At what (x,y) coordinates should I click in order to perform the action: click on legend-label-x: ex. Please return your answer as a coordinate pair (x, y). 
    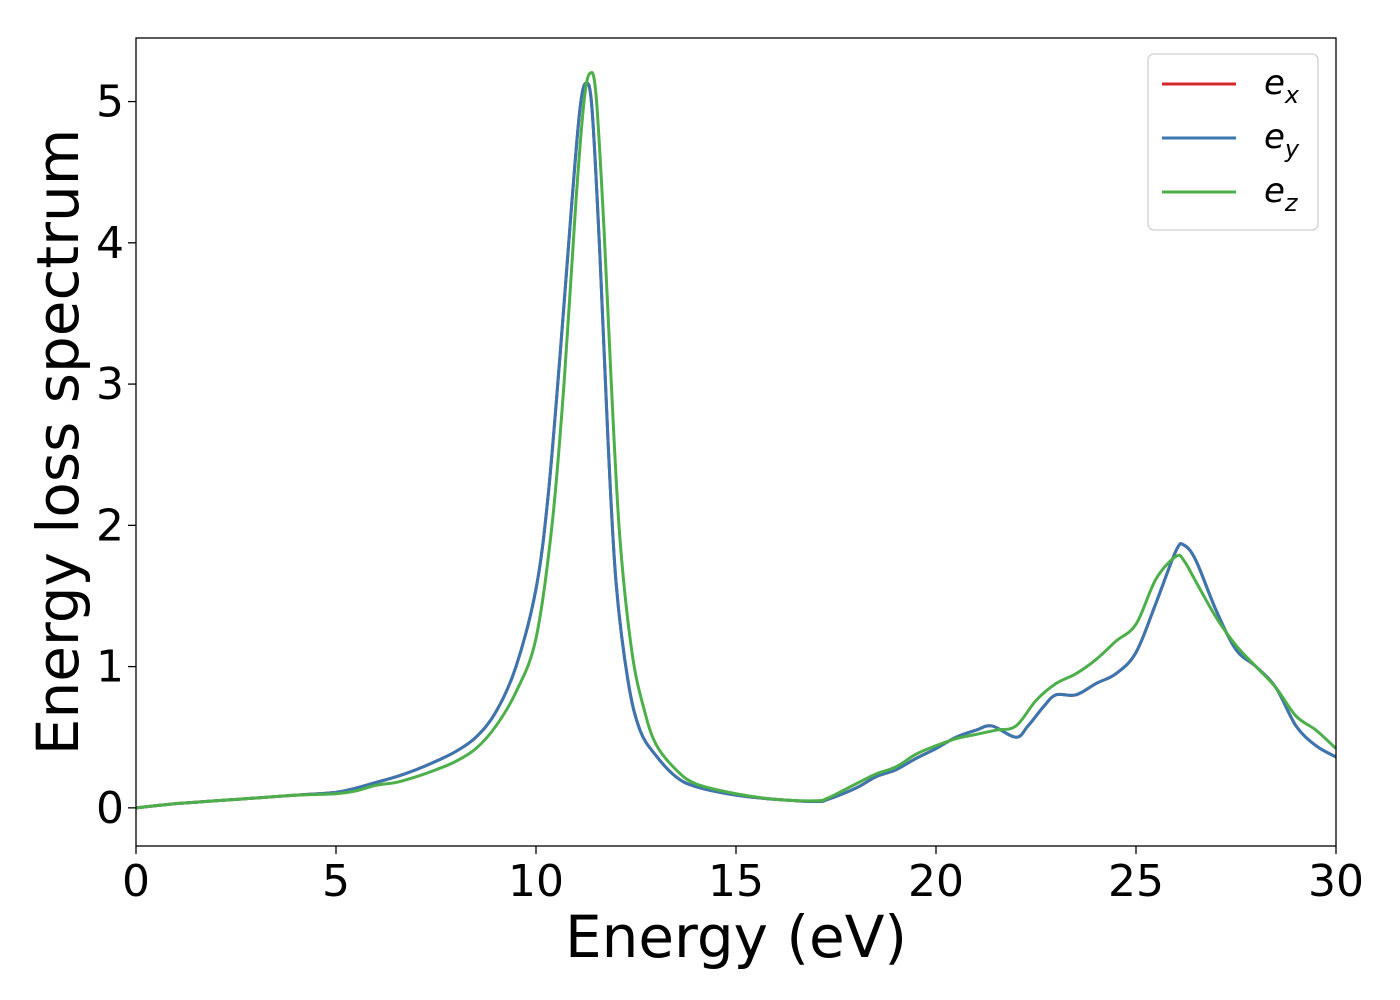
    Looking at the image, I should click on (1282, 86).